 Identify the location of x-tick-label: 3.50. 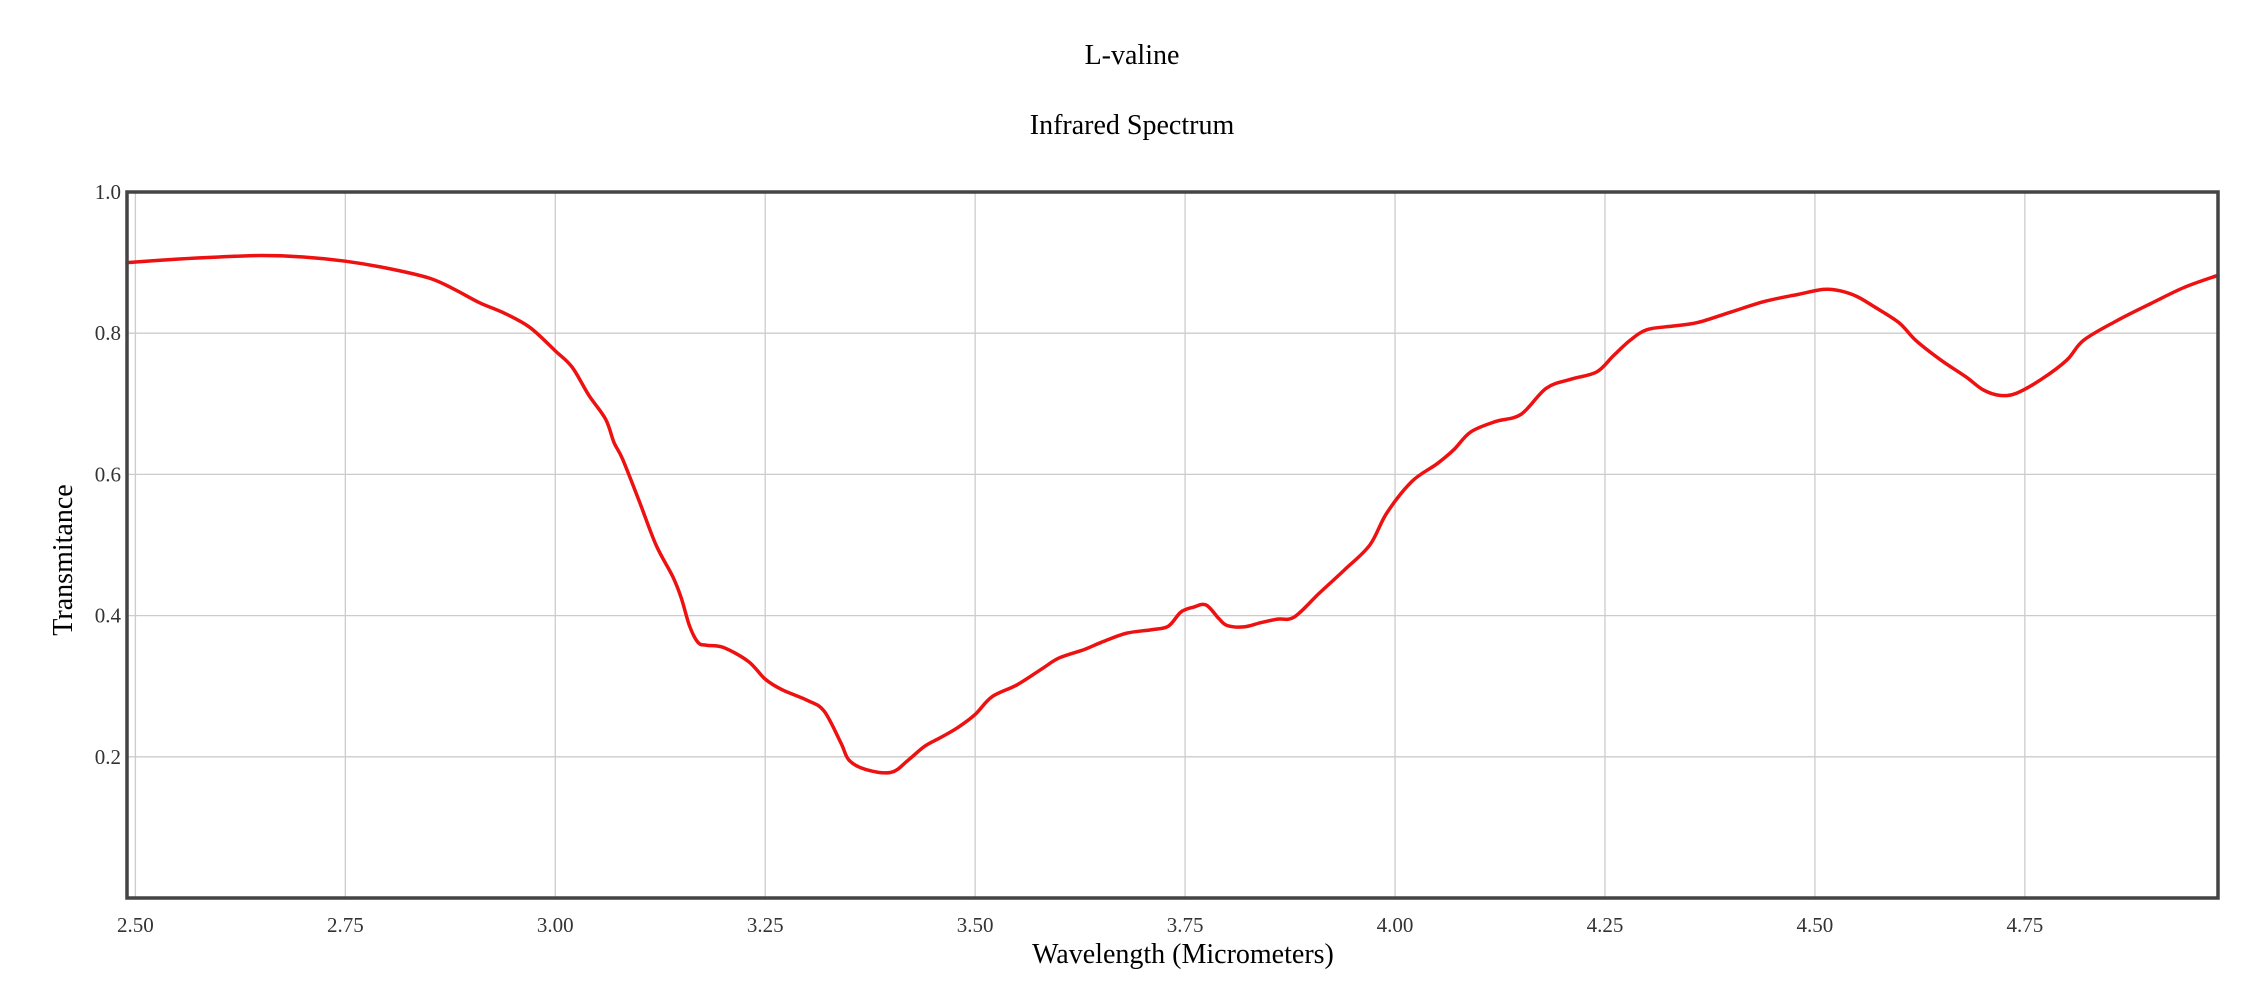
(975, 925).